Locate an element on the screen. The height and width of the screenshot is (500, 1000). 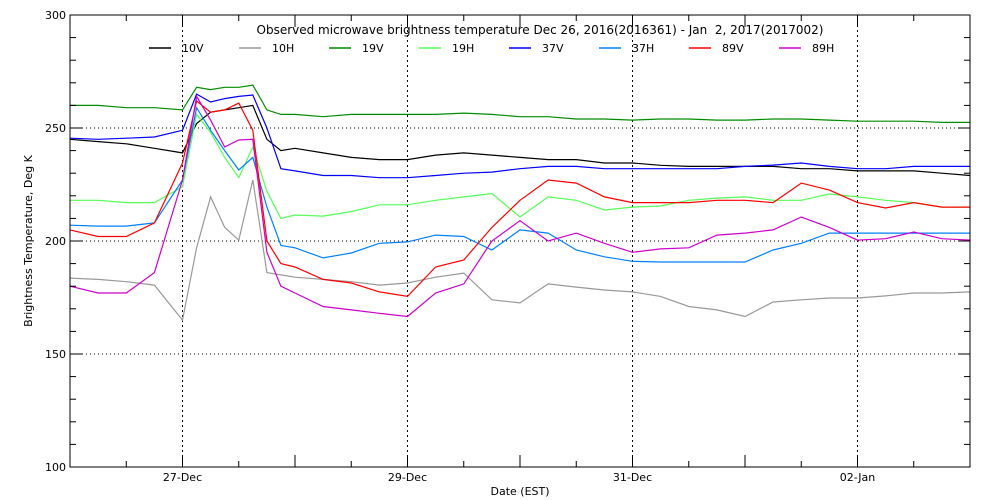
x-tick-label: 27-Dec is located at coordinates (182, 477).